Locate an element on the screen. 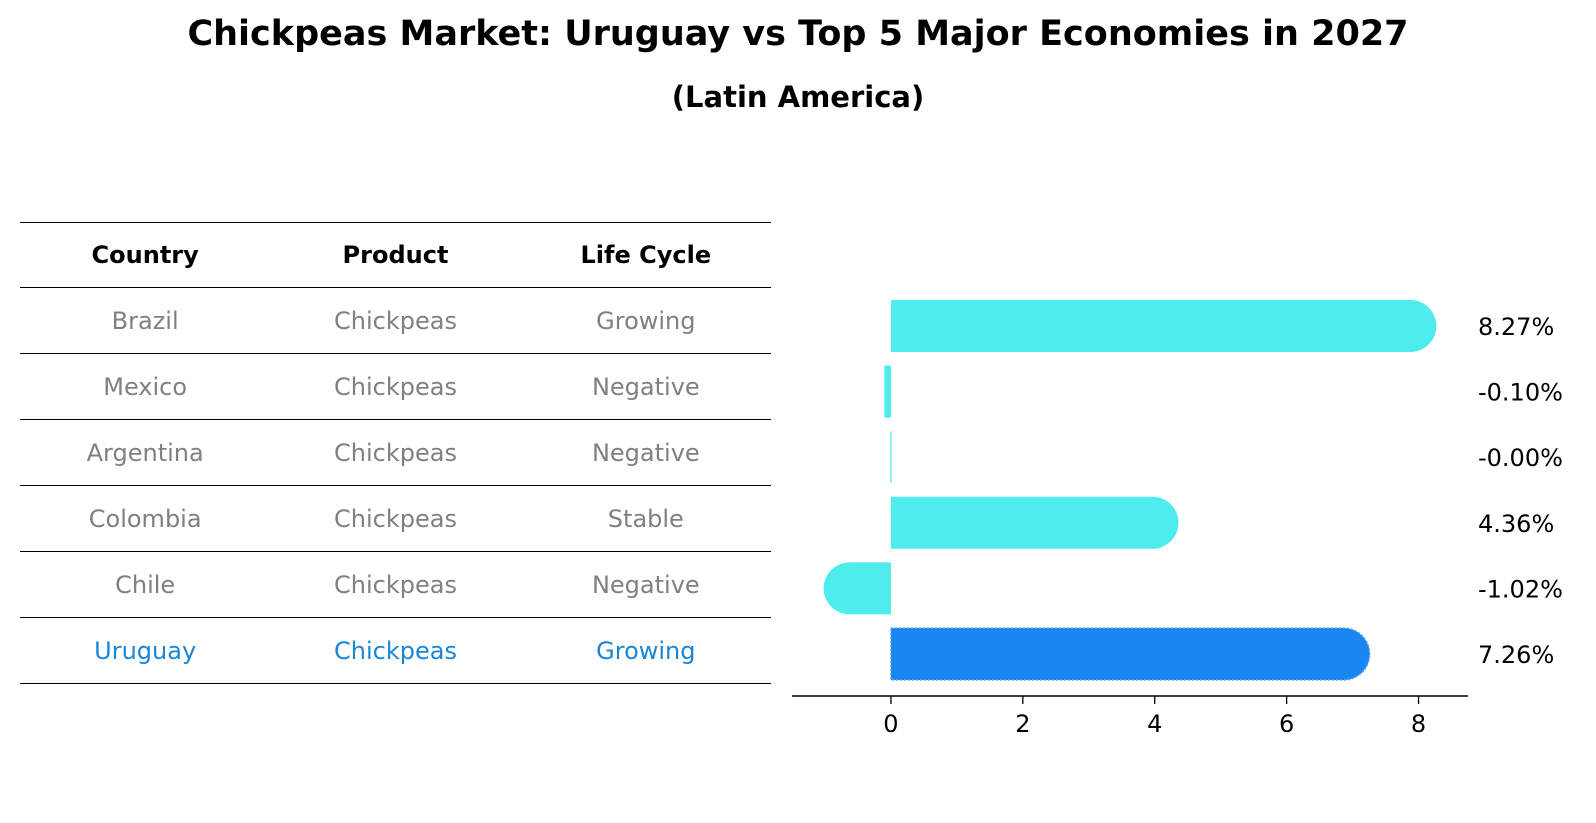 The height and width of the screenshot is (823, 1596). table-row: Mexico Chickpeas Negative is located at coordinates (395, 387).